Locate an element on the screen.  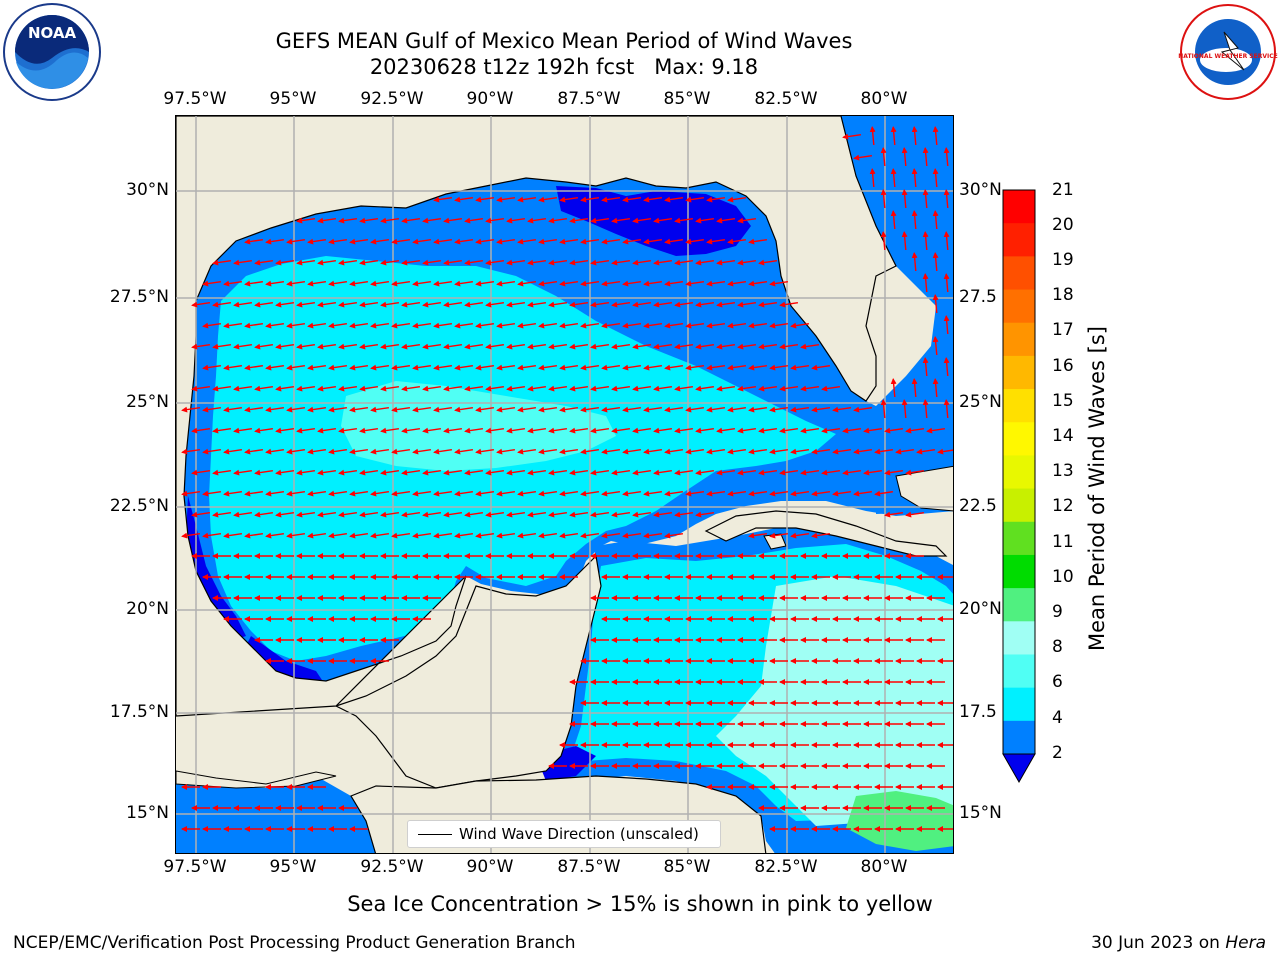
lon-tick-top: 85°W is located at coordinates (687, 99).